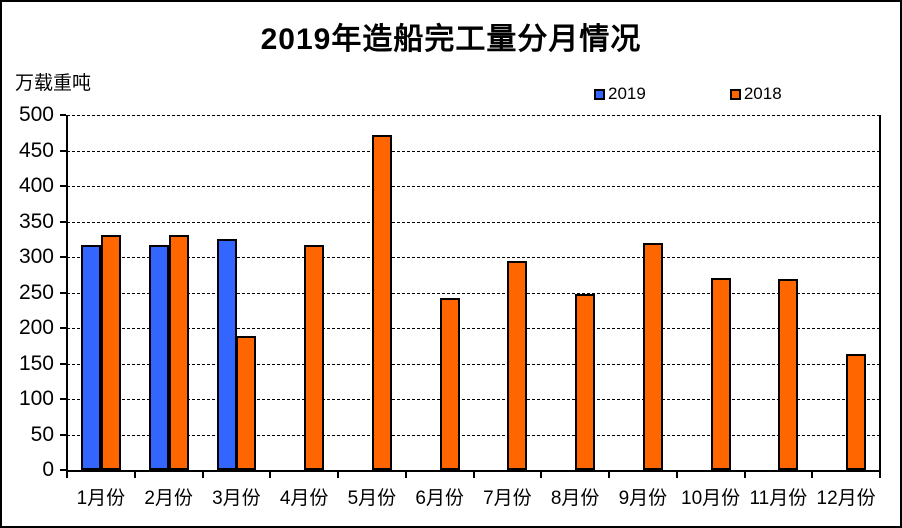 The height and width of the screenshot is (528, 902). Describe the element at coordinates (168, 498) in the screenshot. I see `x-axis-label-2月份: 2月份` at that location.